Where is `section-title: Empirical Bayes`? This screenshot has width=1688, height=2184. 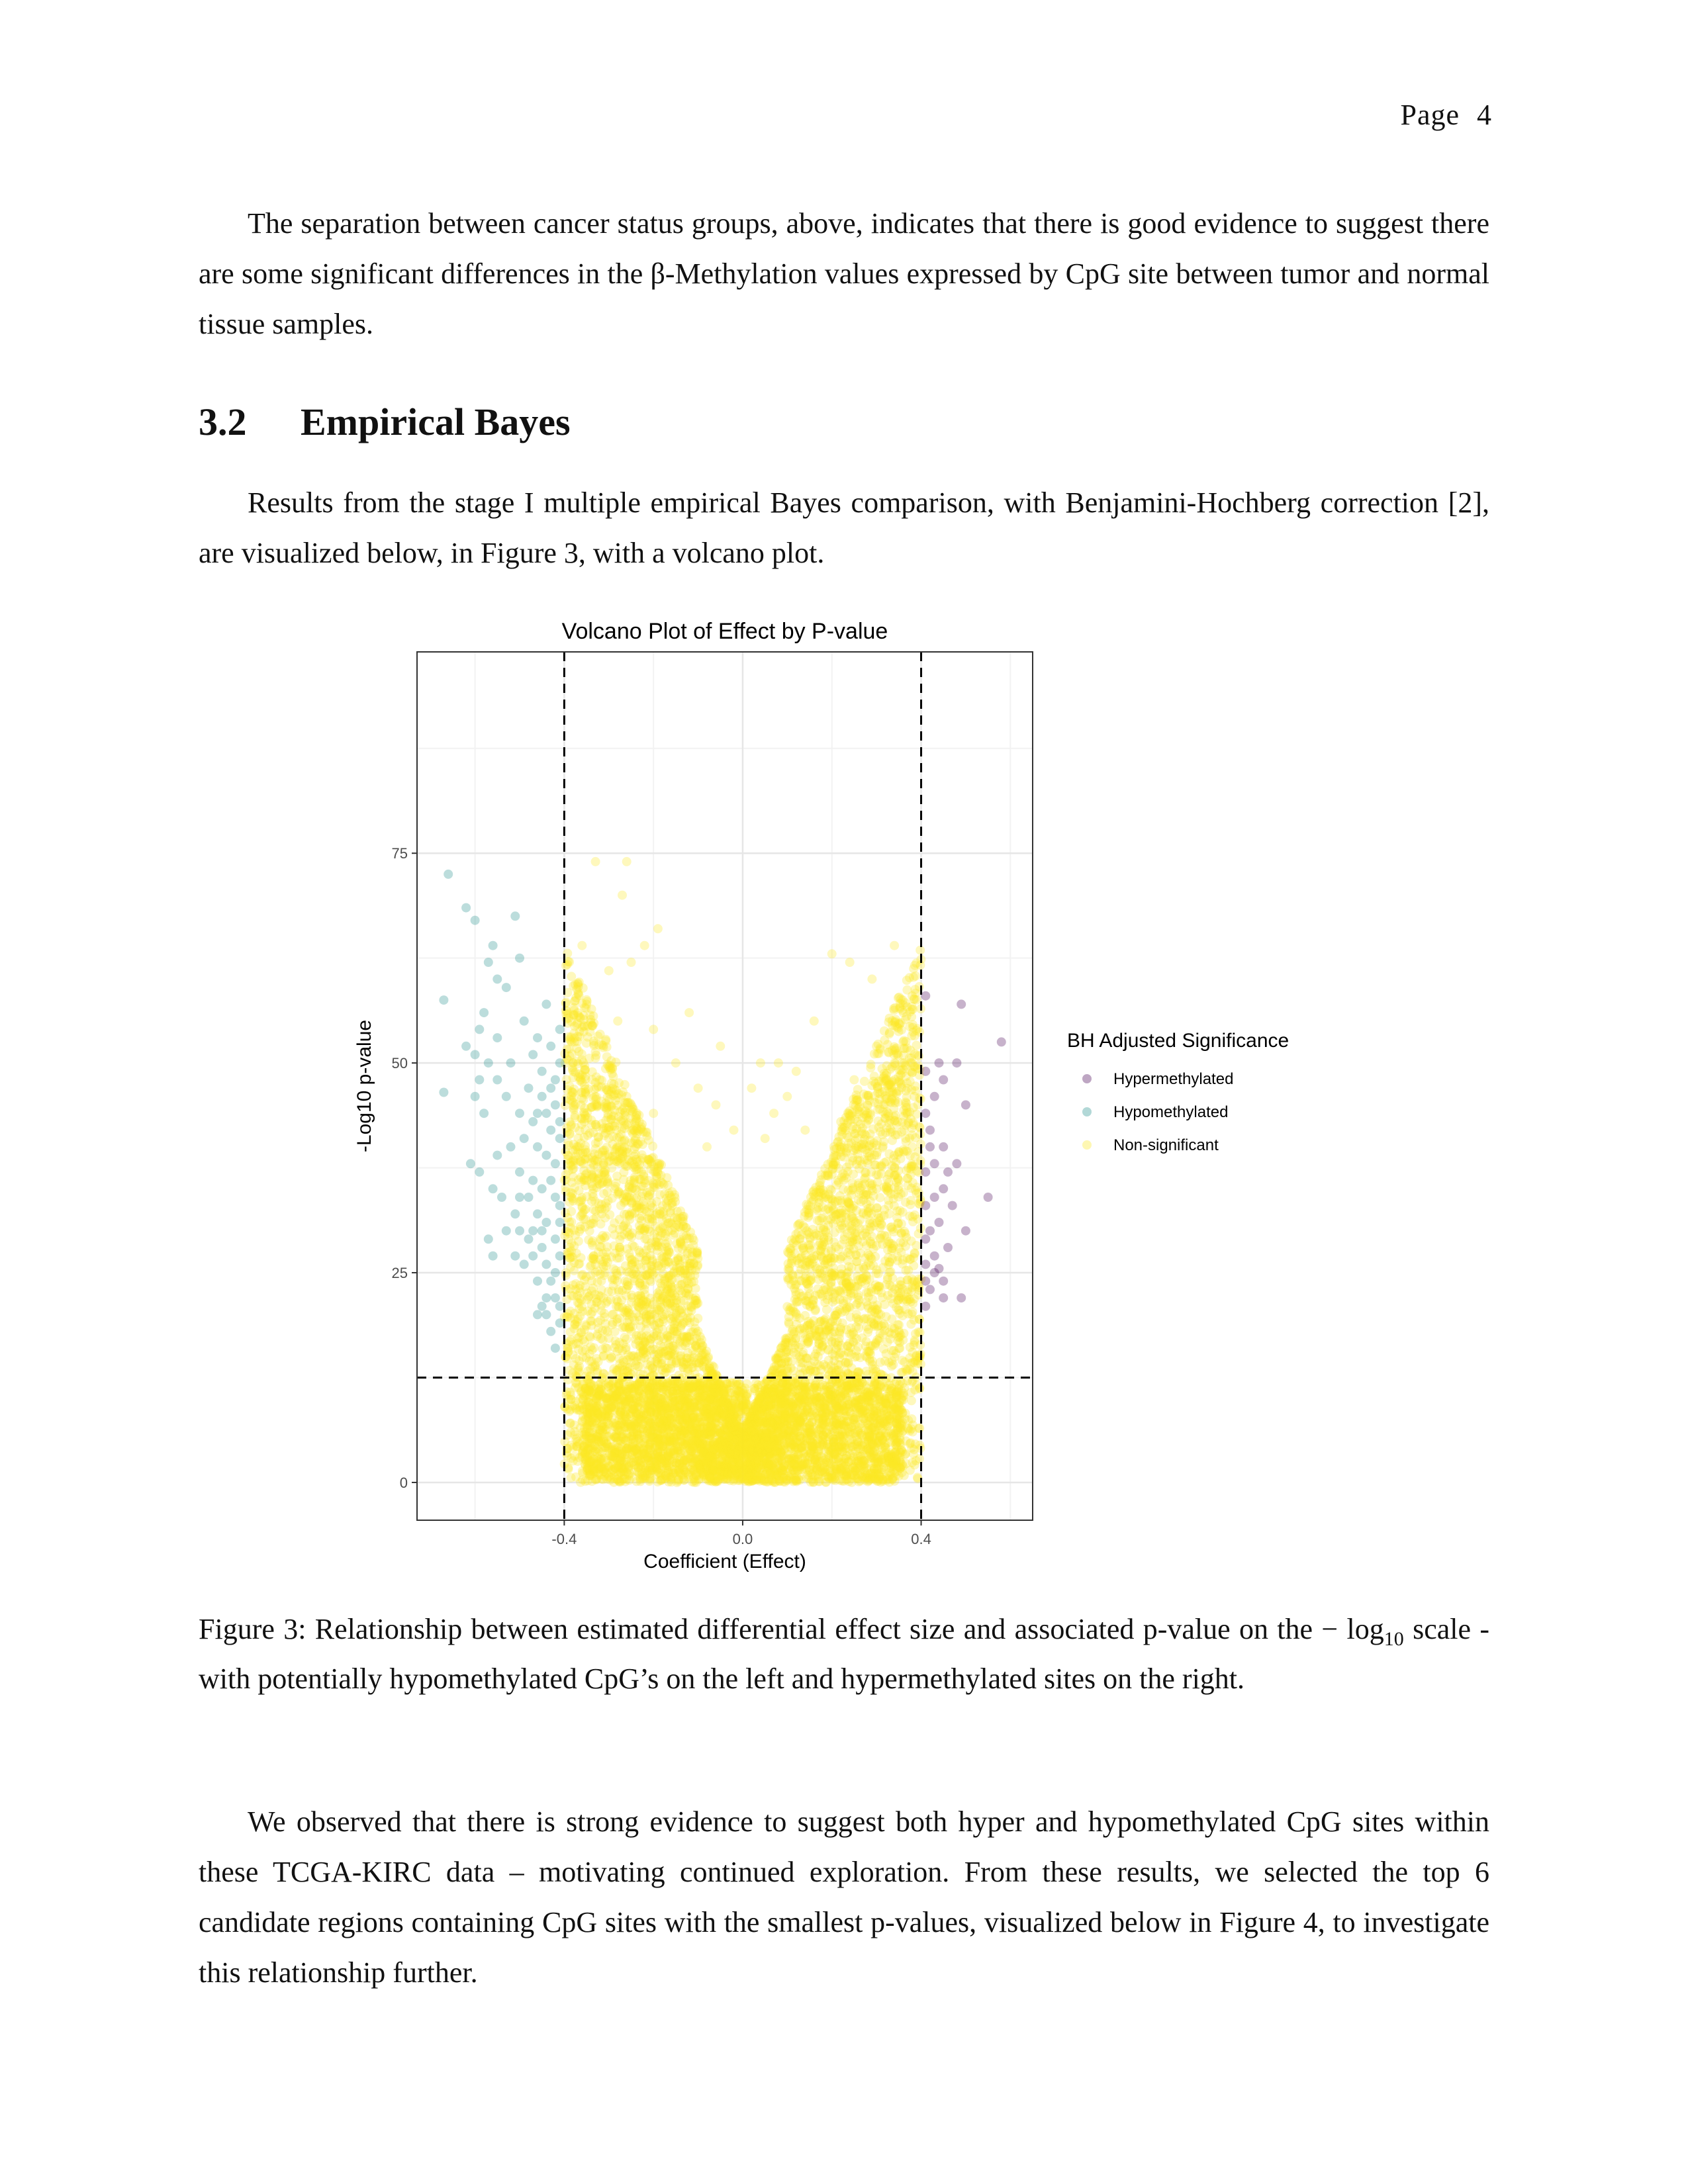
section-title: Empirical Bayes is located at coordinates (436, 422).